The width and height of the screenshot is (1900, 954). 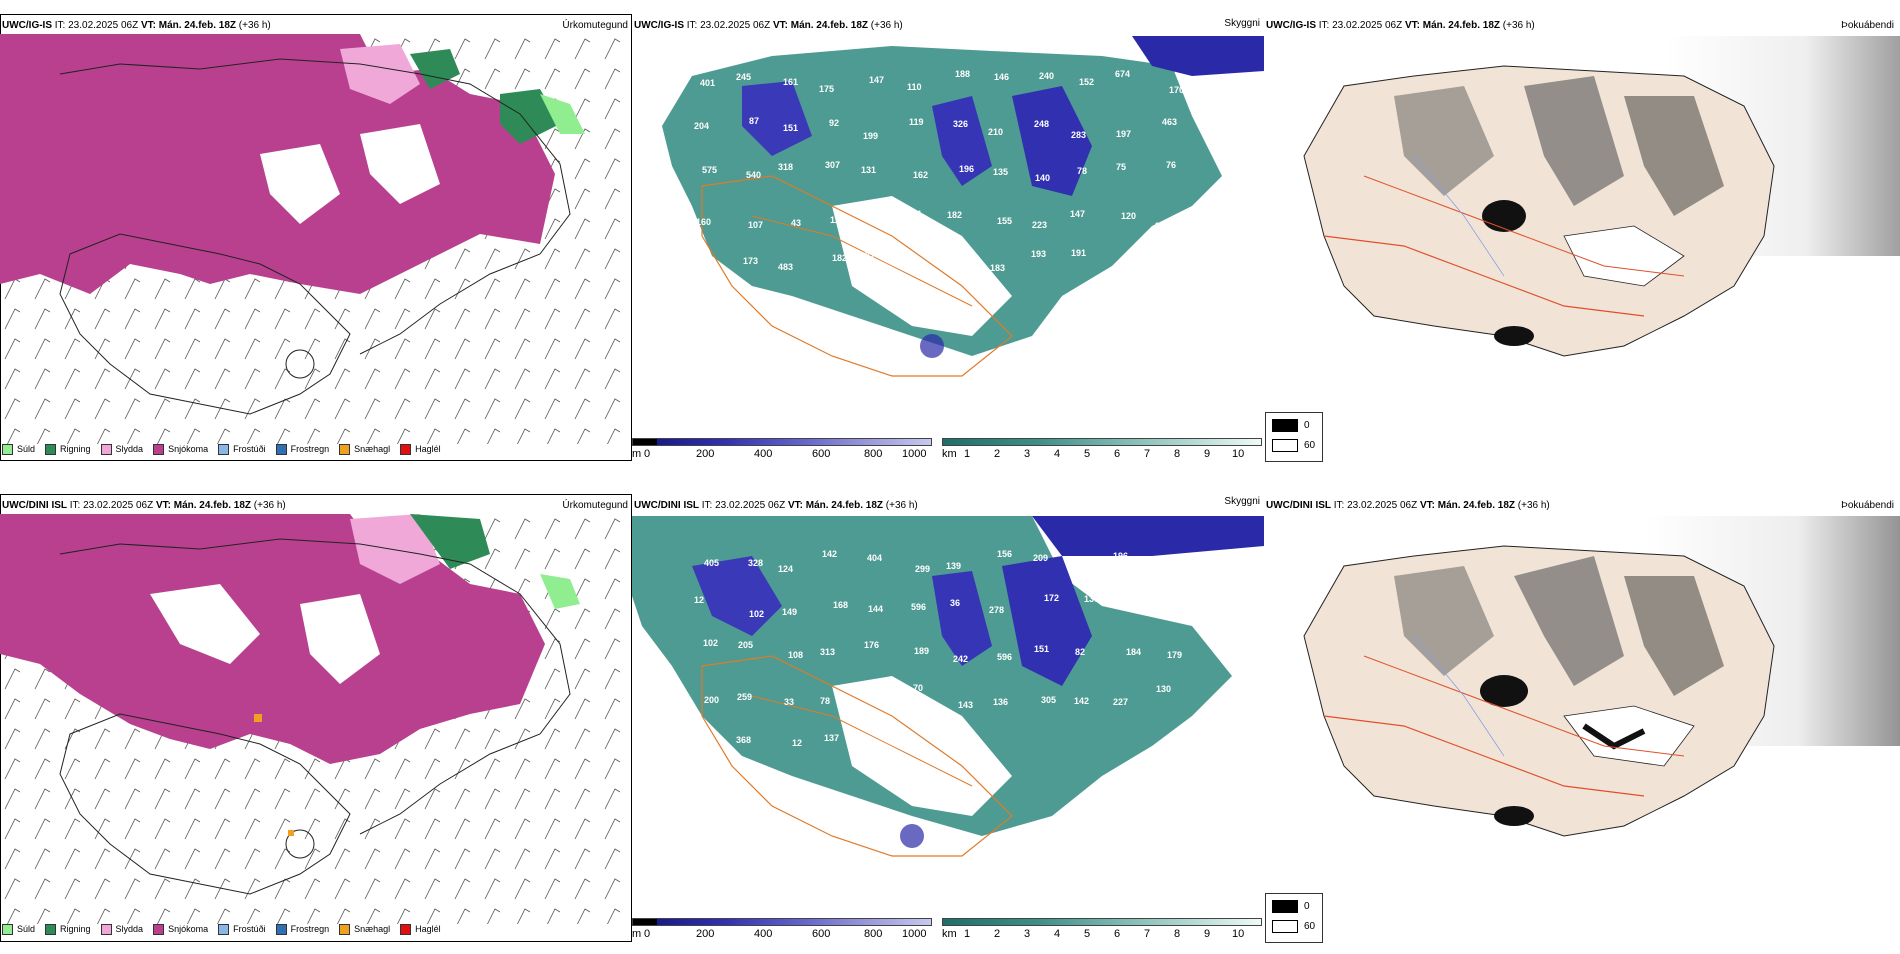 What do you see at coordinates (750, 261) in the screenshot?
I see `visibility-value-label: 173` at bounding box center [750, 261].